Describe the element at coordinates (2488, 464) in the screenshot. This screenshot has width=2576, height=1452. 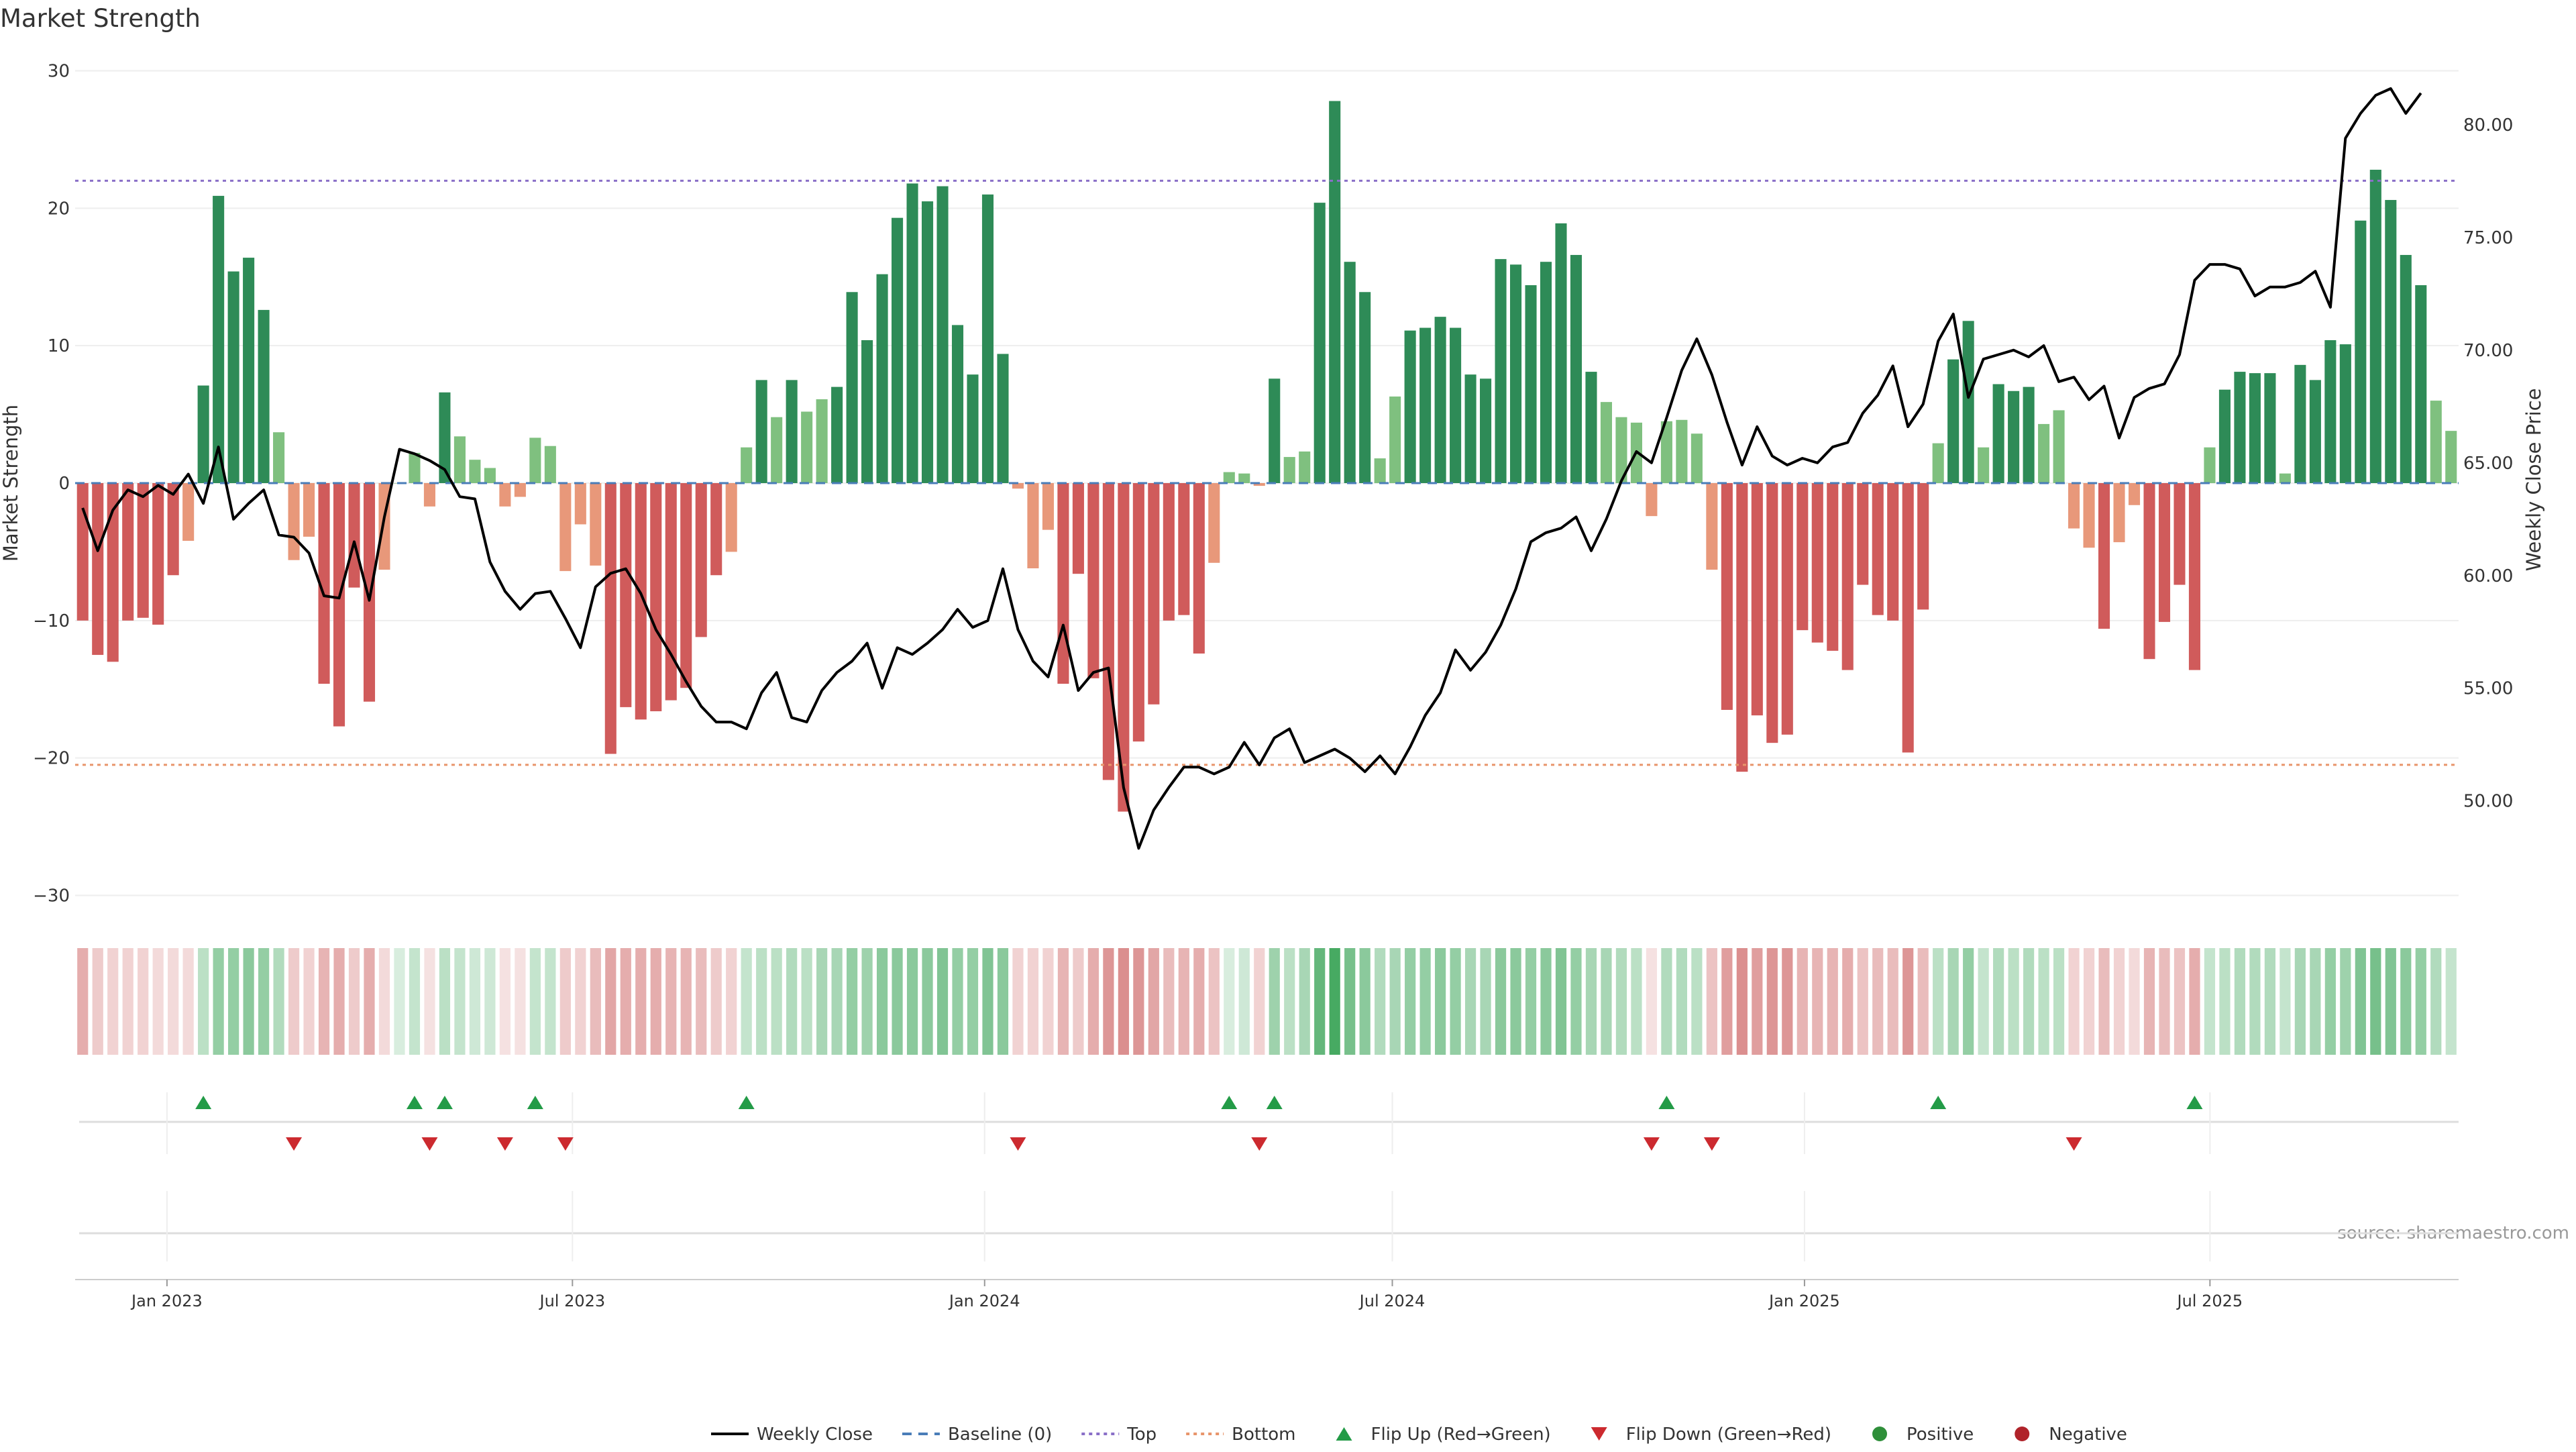
I see `y-right-tick-label: 65.00` at that location.